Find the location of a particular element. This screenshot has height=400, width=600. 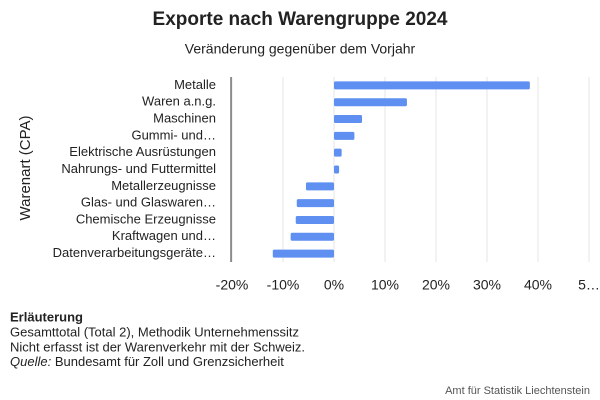

footer: Amt für Statistik Liechtenstein is located at coordinates (517, 391).